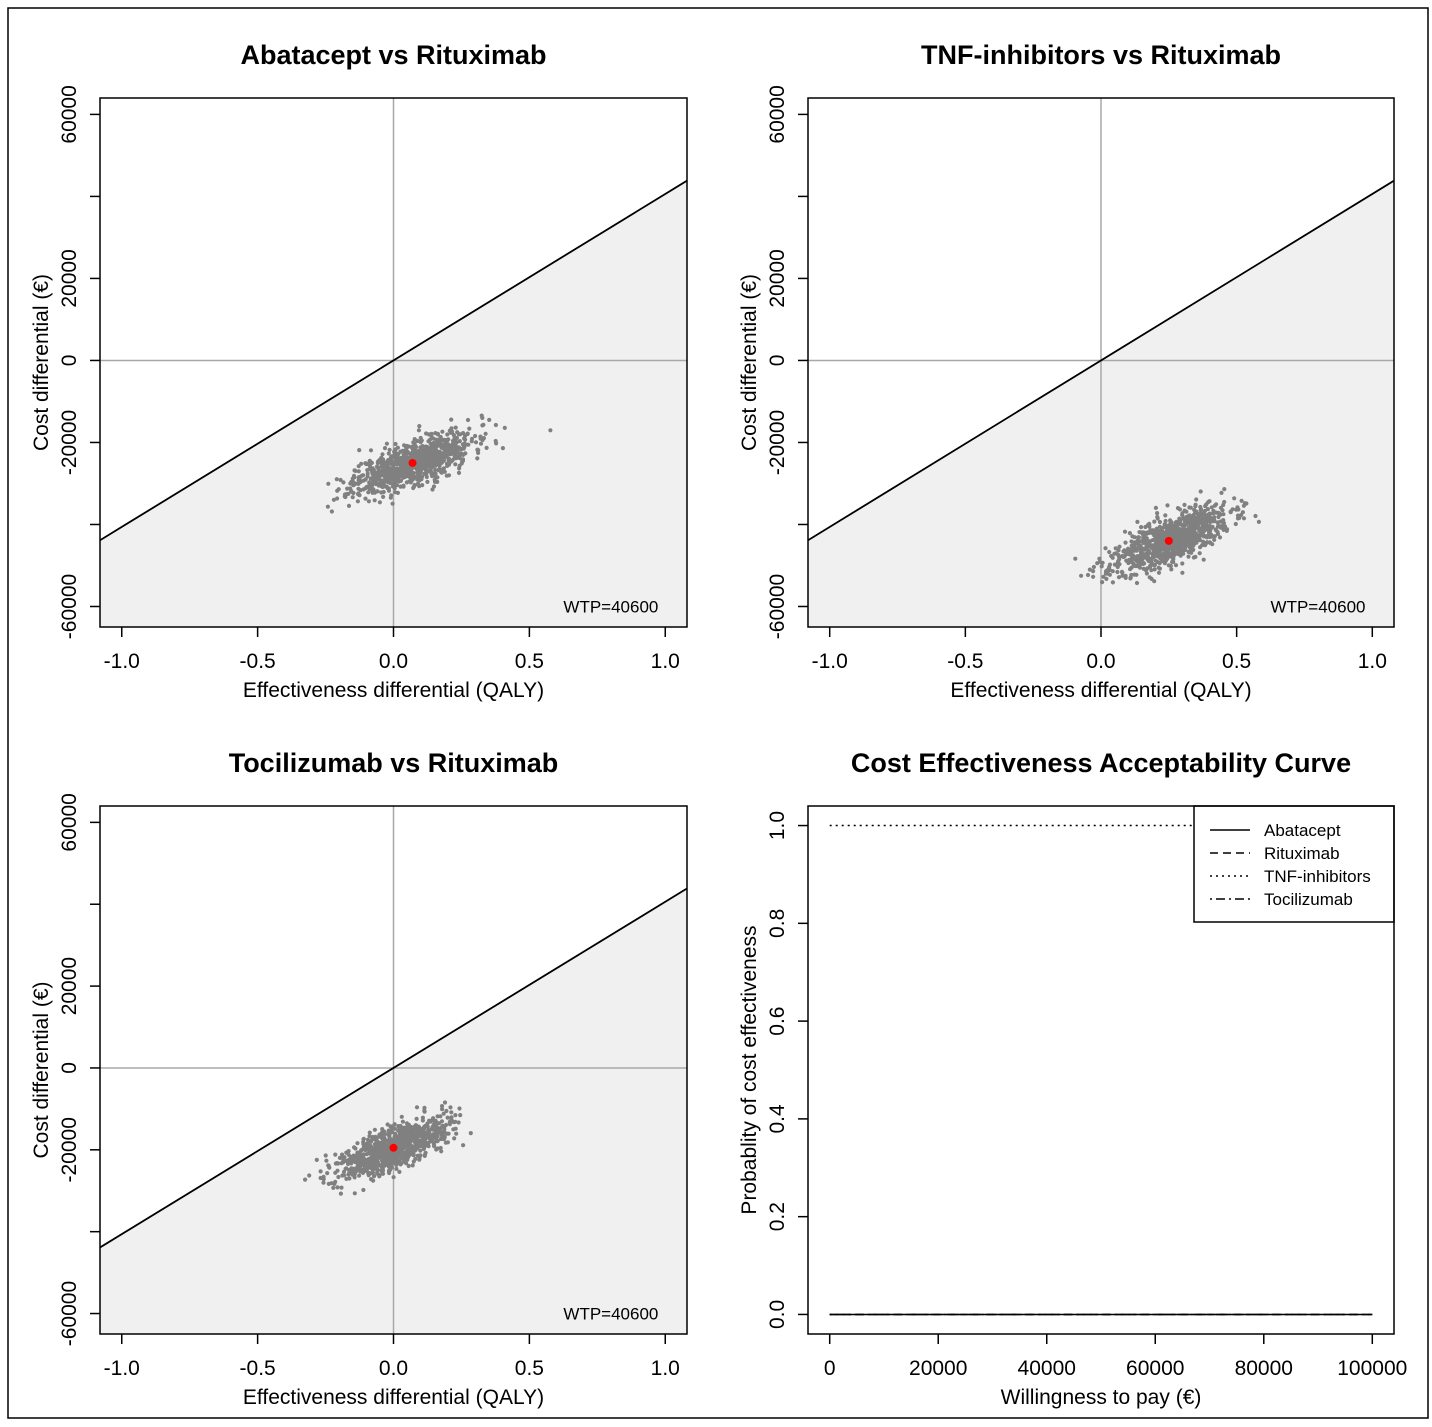  What do you see at coordinates (41, 362) in the screenshot?
I see `y-axis-label: Cost differential (€)` at bounding box center [41, 362].